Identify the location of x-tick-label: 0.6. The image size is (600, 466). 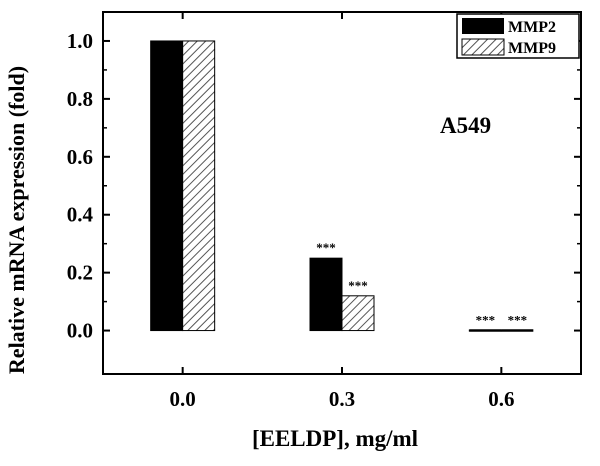
(501, 399).